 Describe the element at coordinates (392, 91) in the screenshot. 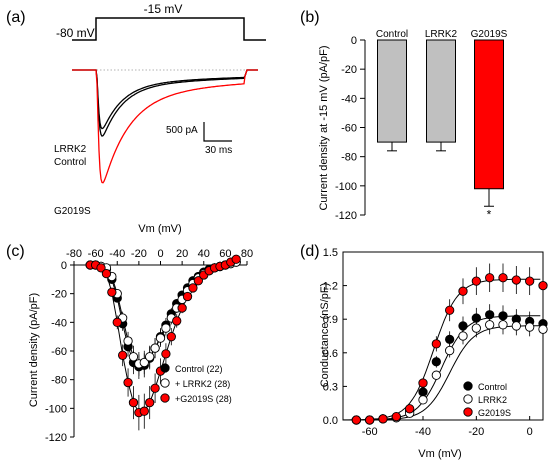

I see `bar-control` at that location.